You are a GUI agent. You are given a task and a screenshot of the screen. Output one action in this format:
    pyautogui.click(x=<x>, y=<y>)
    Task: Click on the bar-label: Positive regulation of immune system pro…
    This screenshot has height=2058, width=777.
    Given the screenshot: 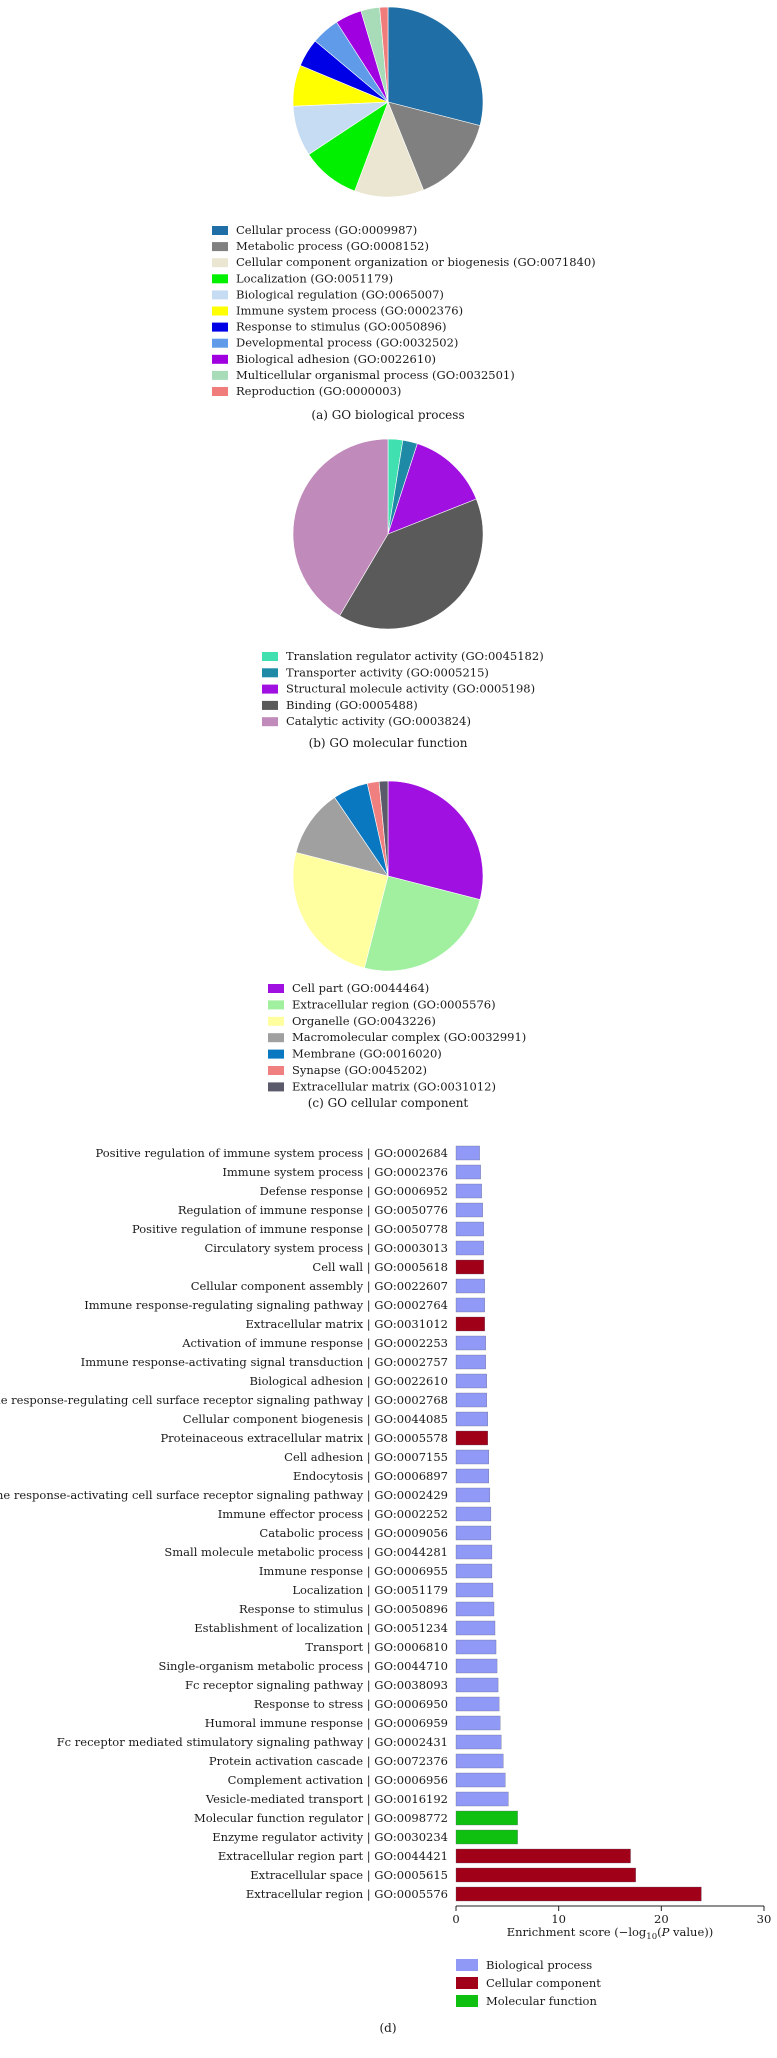 What is the action you would take?
    pyautogui.click(x=271, y=1153)
    